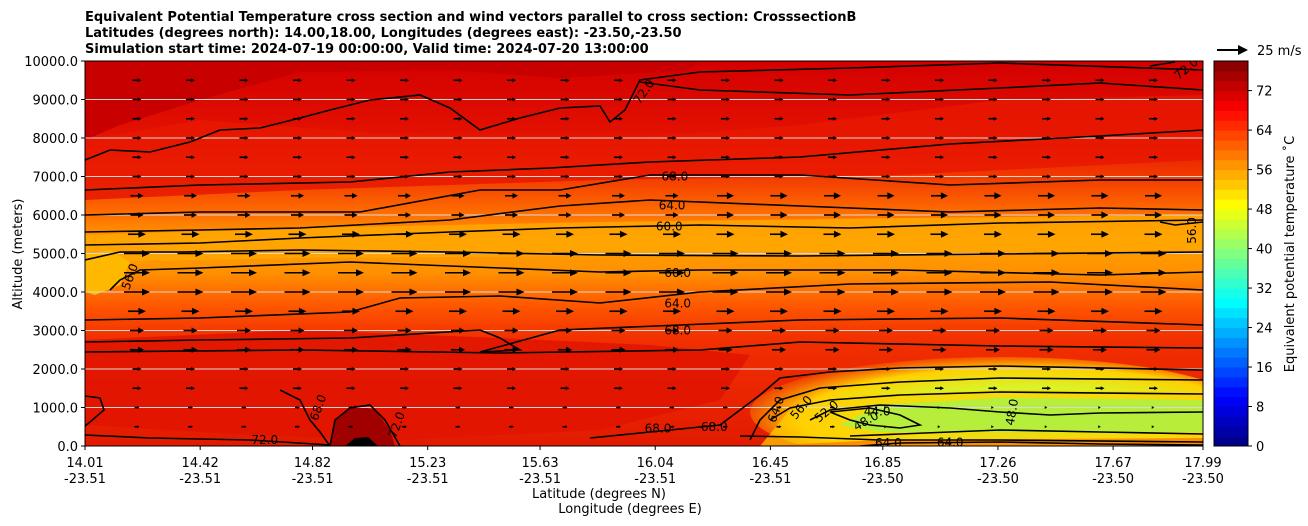  What do you see at coordinates (56, 139) in the screenshot?
I see `y-tick-label: 8000.0` at bounding box center [56, 139].